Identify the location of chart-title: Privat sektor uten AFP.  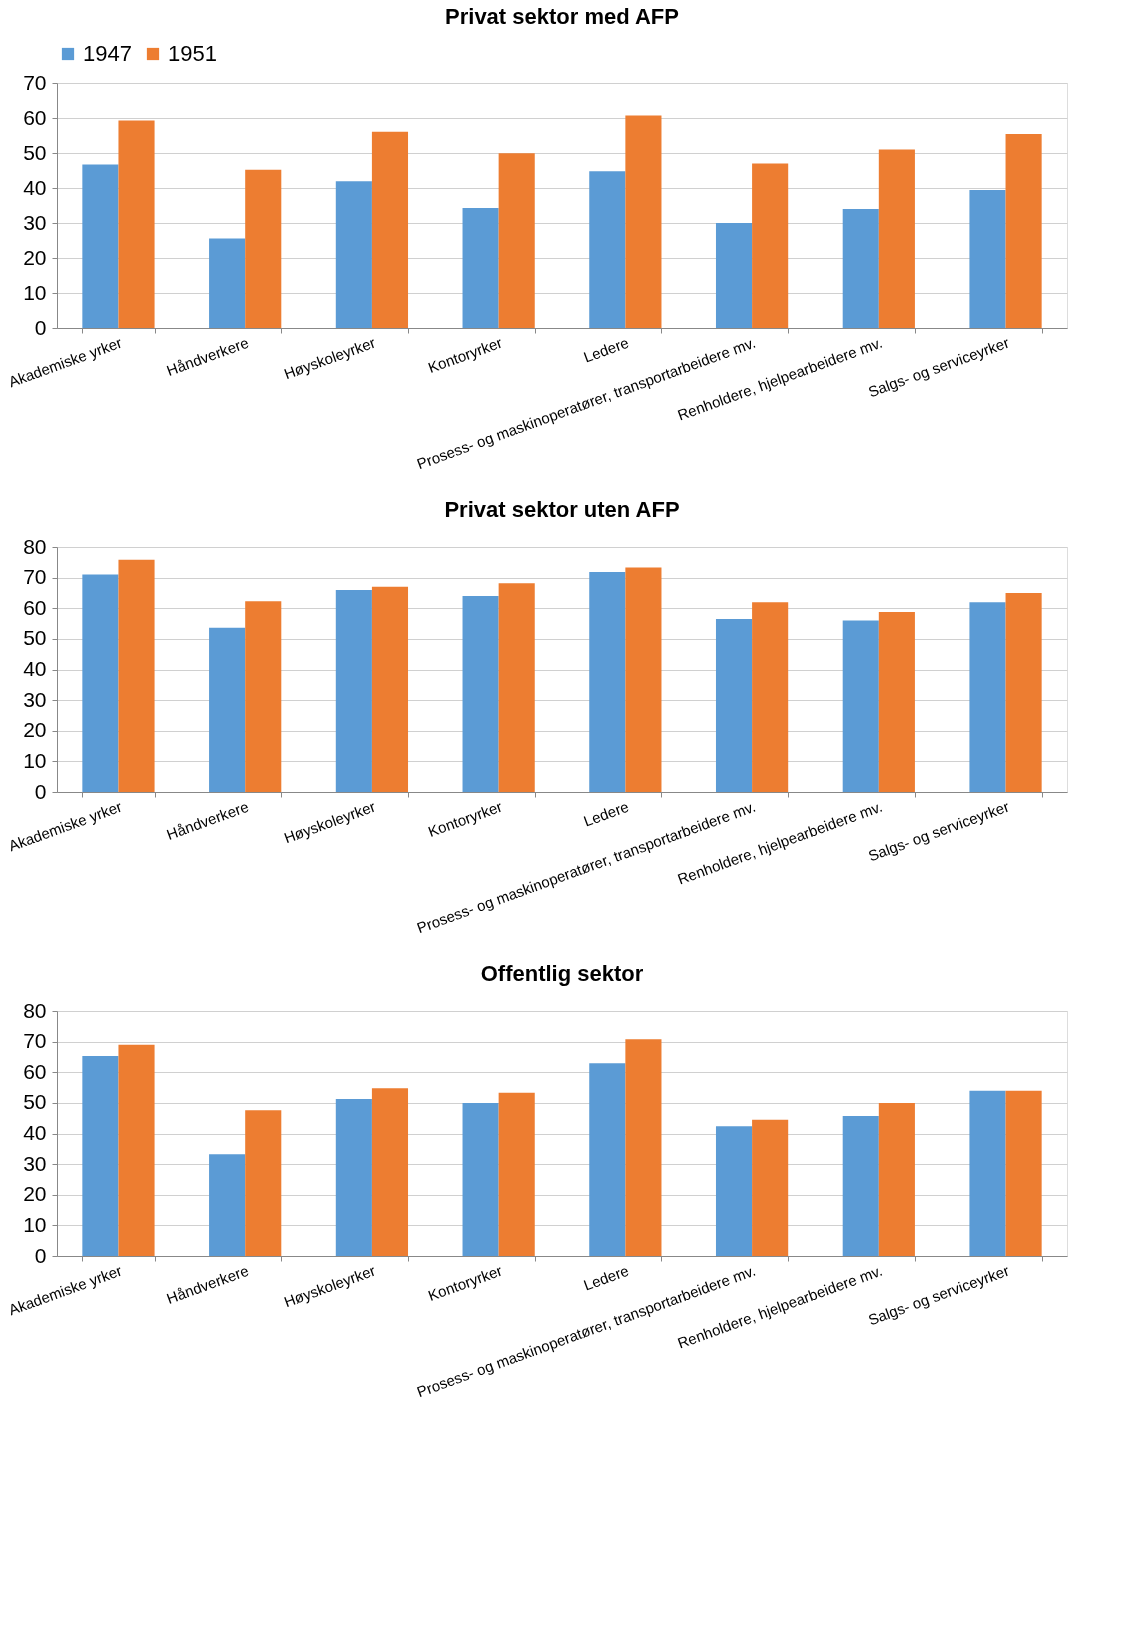
(562, 509).